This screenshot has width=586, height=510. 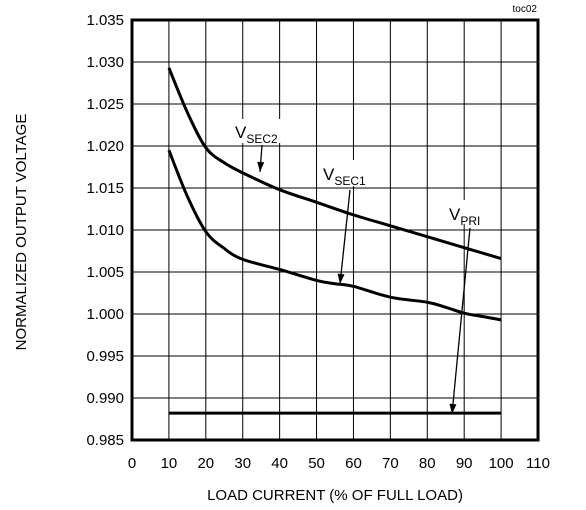 I want to click on x-tick-label: 50, so click(x=316, y=463).